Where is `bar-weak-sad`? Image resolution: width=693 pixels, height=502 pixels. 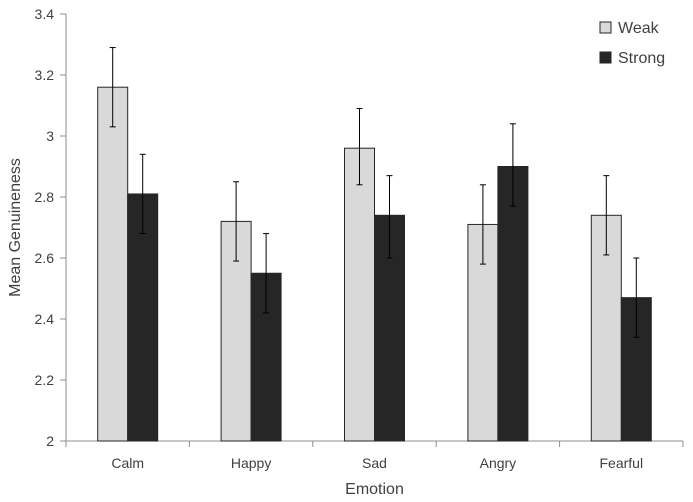 bar-weak-sad is located at coordinates (359, 294).